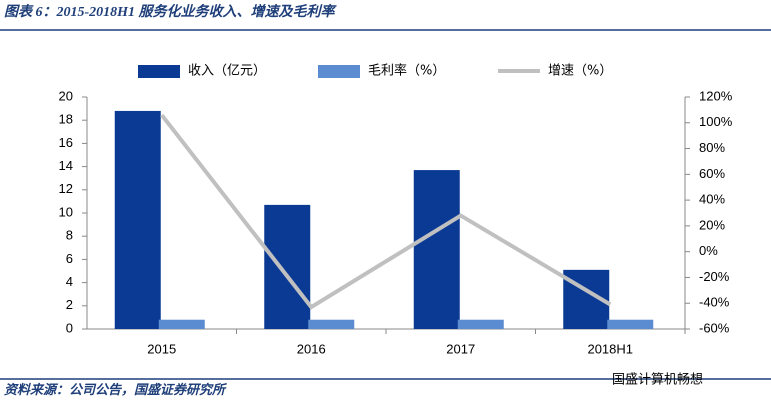 The width and height of the screenshot is (771, 416). Describe the element at coordinates (580, 71) in the screenshot. I see `legend-label: 增速（%）` at that location.